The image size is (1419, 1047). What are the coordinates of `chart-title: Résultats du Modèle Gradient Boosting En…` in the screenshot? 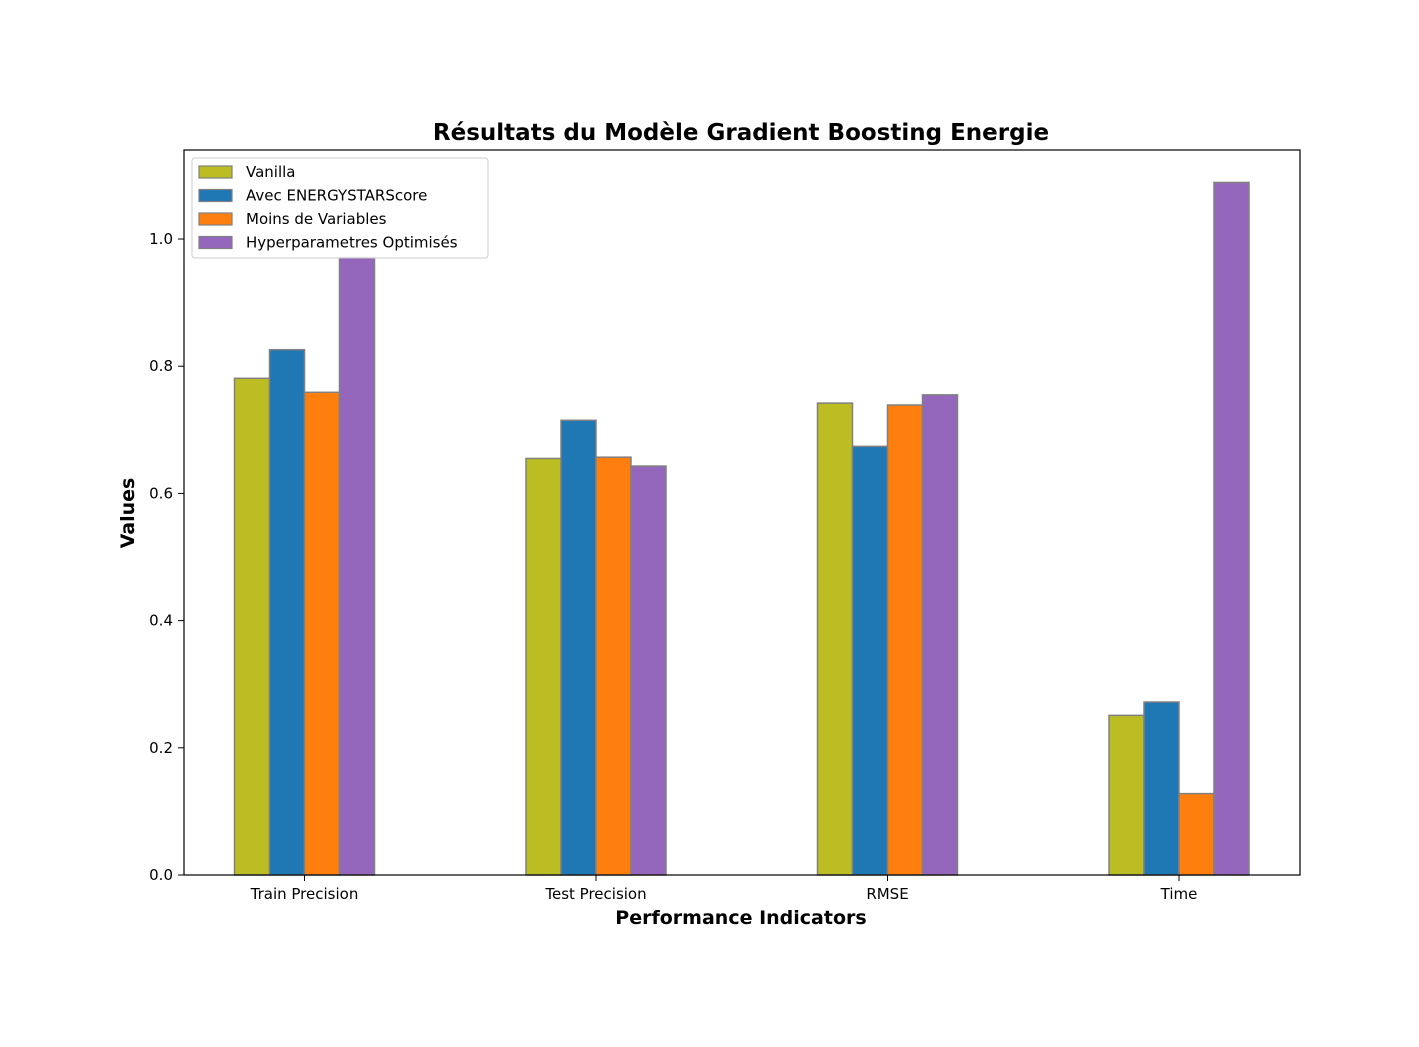 It's located at (741, 133).